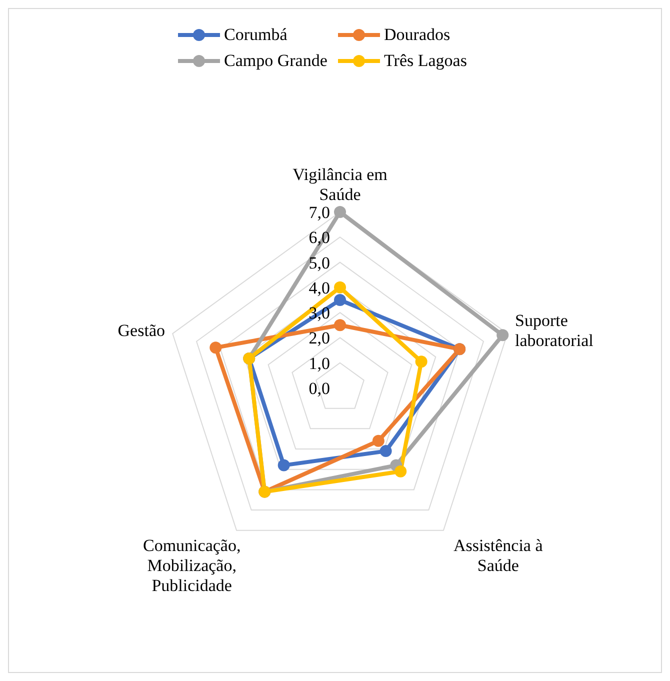 The width and height of the screenshot is (670, 681). Describe the element at coordinates (142, 330) in the screenshot. I see `spoke-label: Gestão` at that location.